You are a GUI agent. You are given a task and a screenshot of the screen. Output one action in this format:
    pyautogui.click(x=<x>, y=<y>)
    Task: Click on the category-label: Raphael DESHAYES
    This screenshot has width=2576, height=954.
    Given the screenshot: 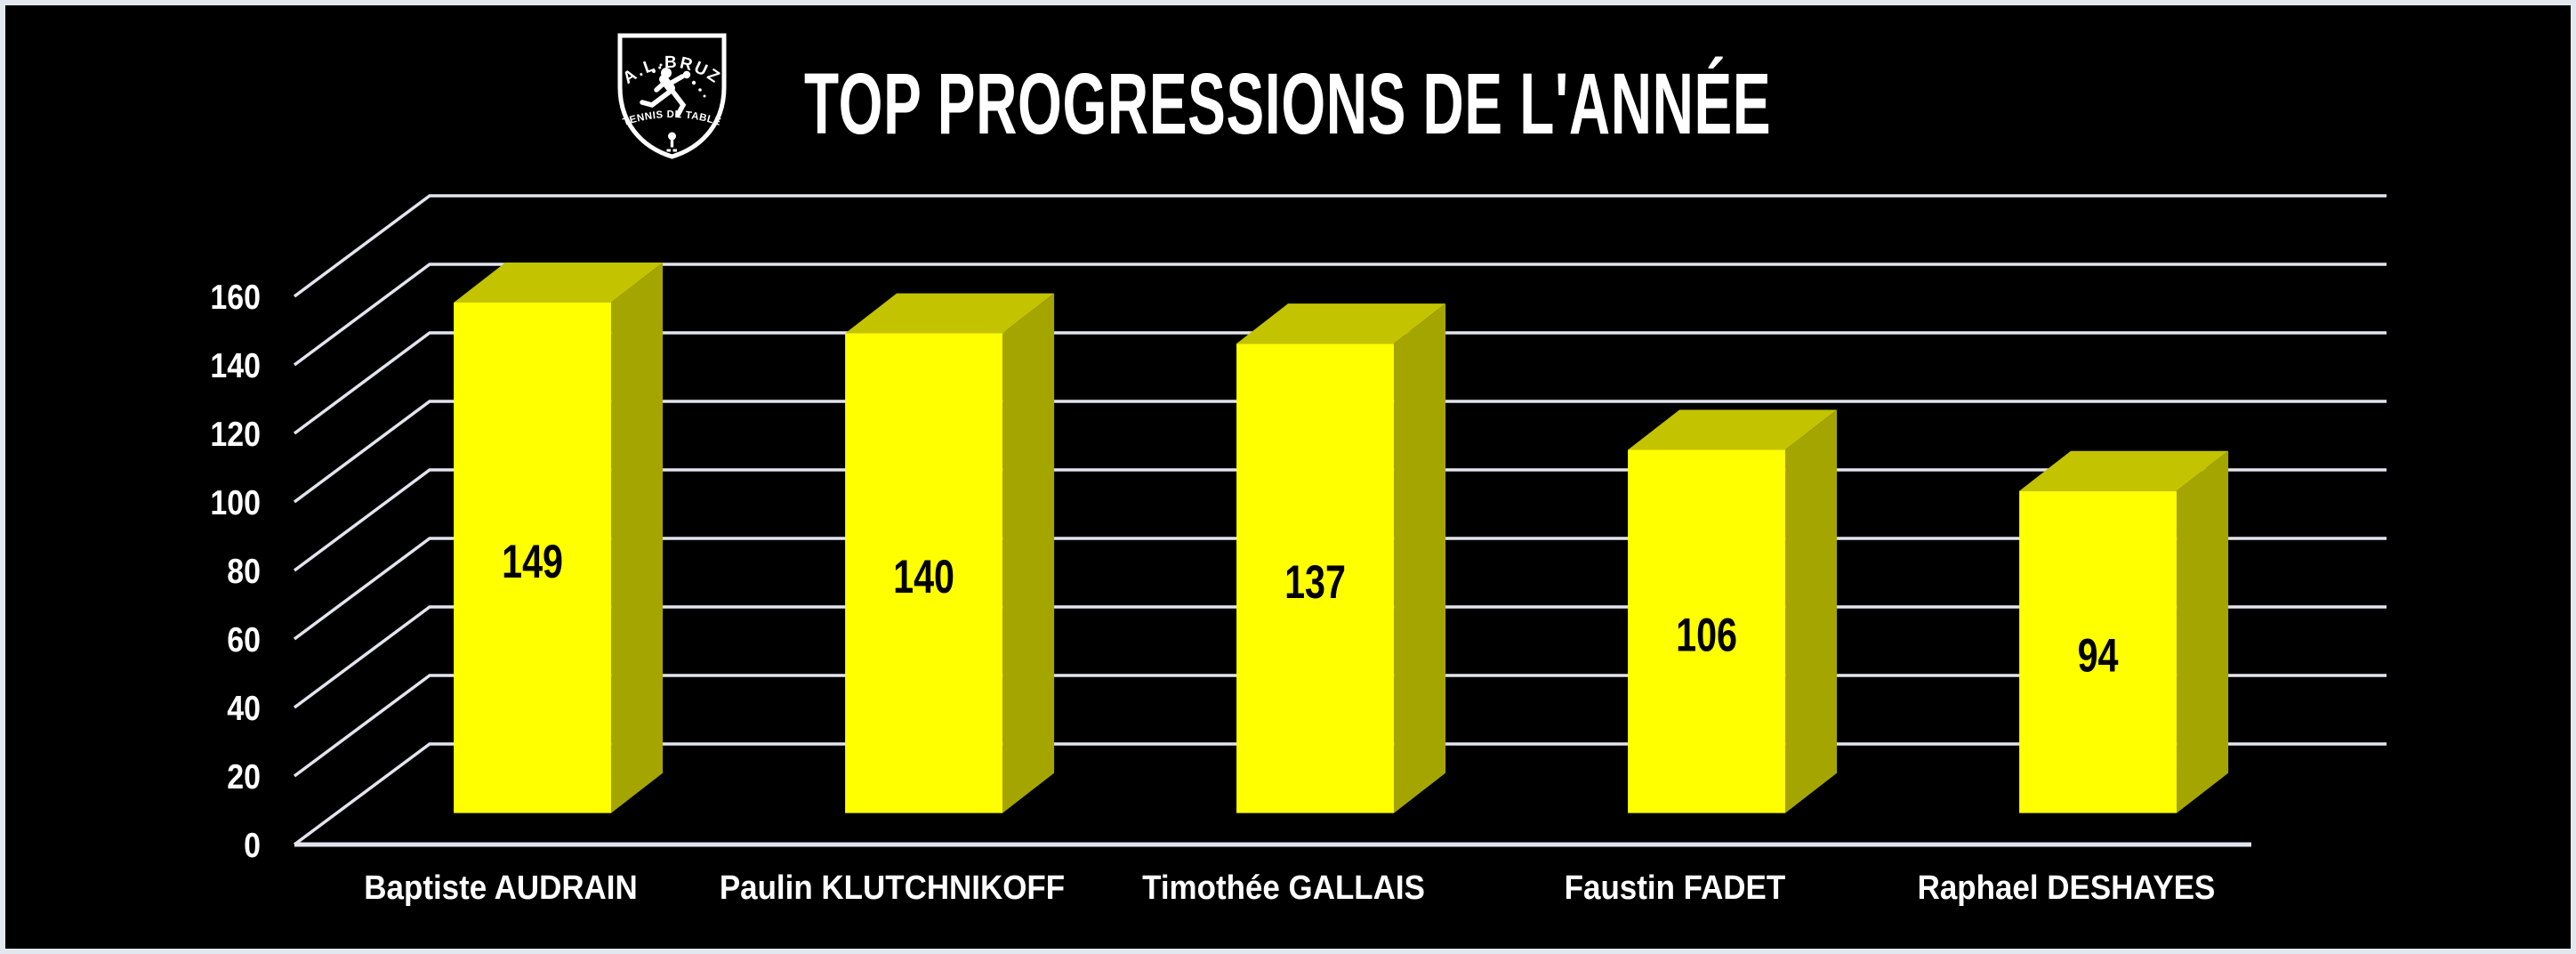 What is the action you would take?
    pyautogui.click(x=2067, y=888)
    